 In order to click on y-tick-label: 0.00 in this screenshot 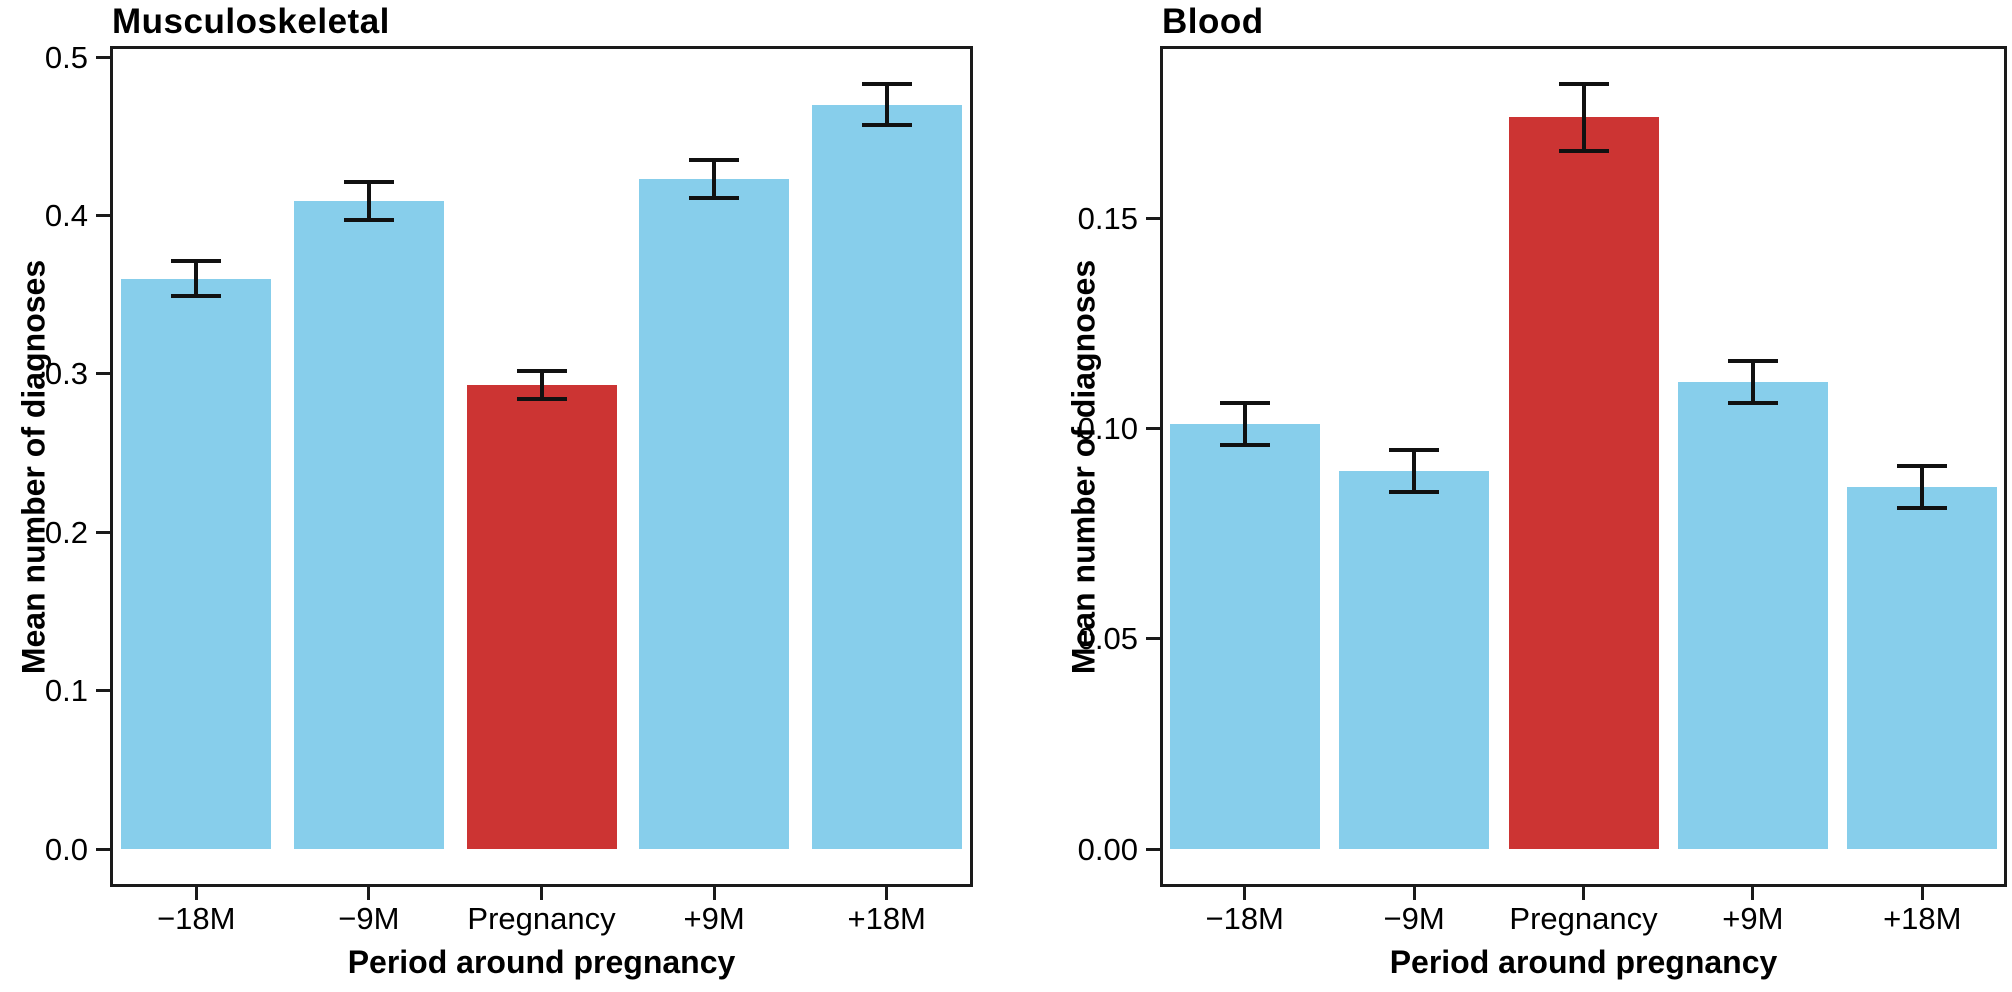, I will do `click(1107, 849)`.